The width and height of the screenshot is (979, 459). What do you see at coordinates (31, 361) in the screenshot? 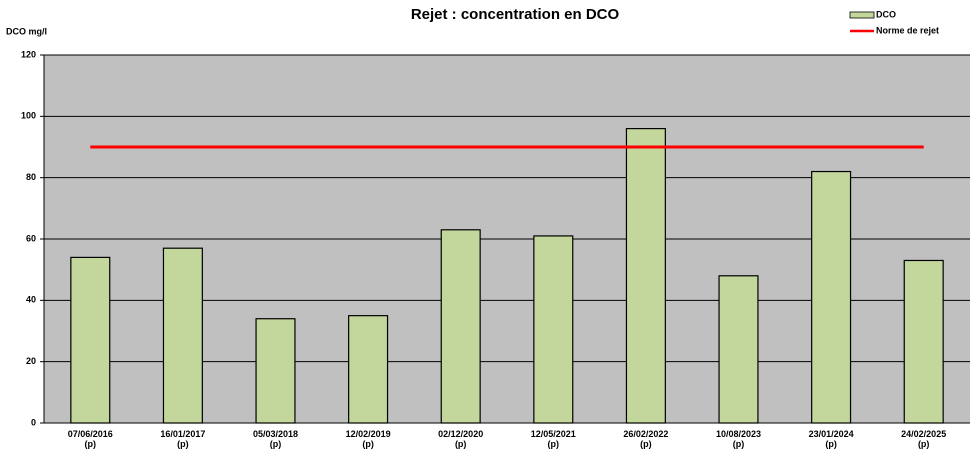
I see `y-tick-label: 20` at bounding box center [31, 361].